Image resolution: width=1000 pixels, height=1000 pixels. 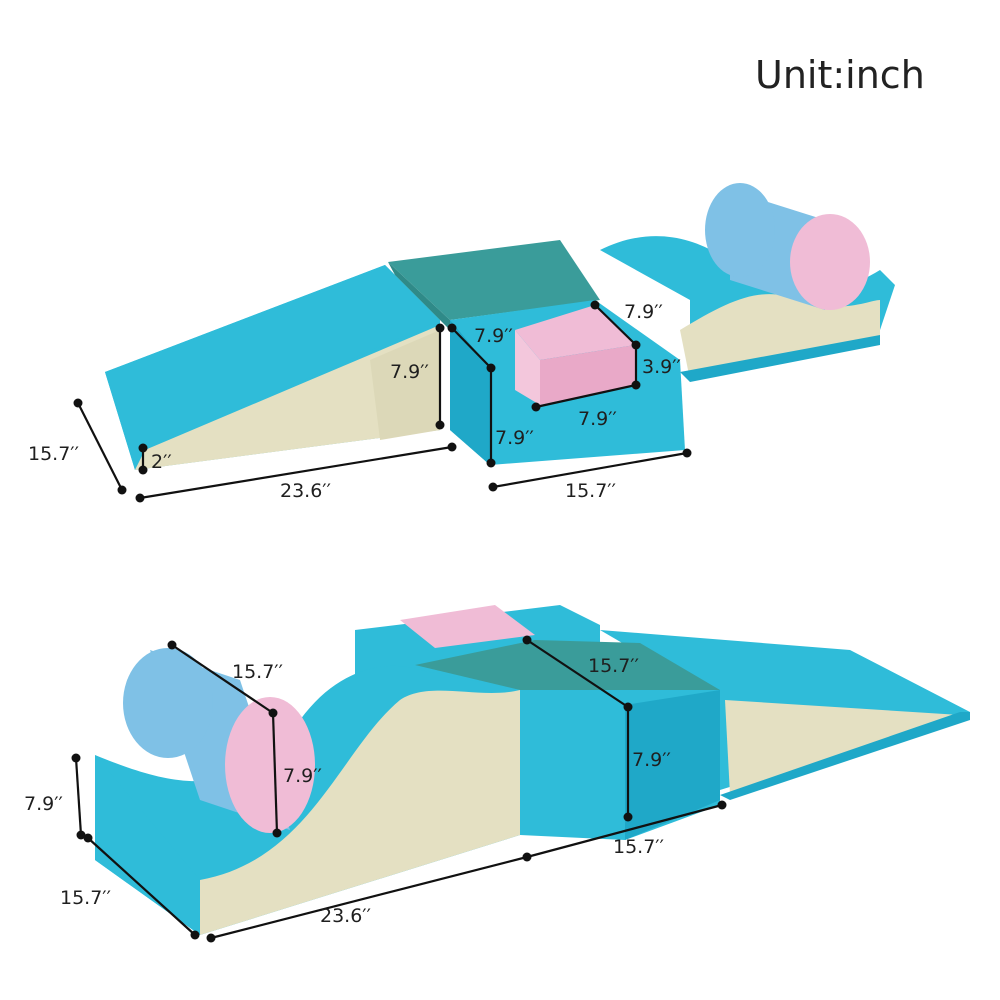 I want to click on bottom-wave-height-label: 7.9′′, so click(x=43, y=804).